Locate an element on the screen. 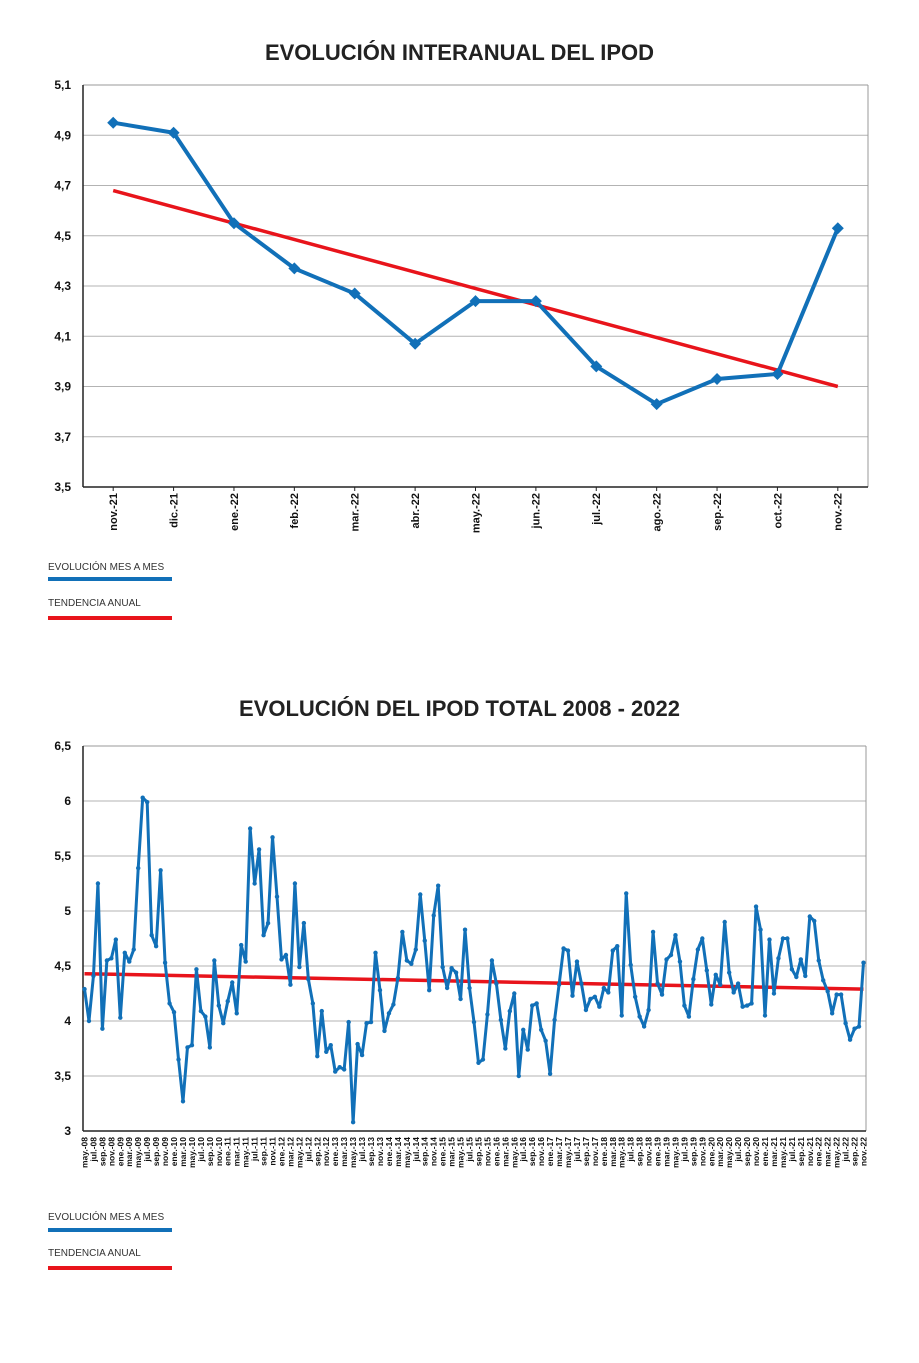  x-tick-label: may.-11 is located at coordinates (246, 1152).